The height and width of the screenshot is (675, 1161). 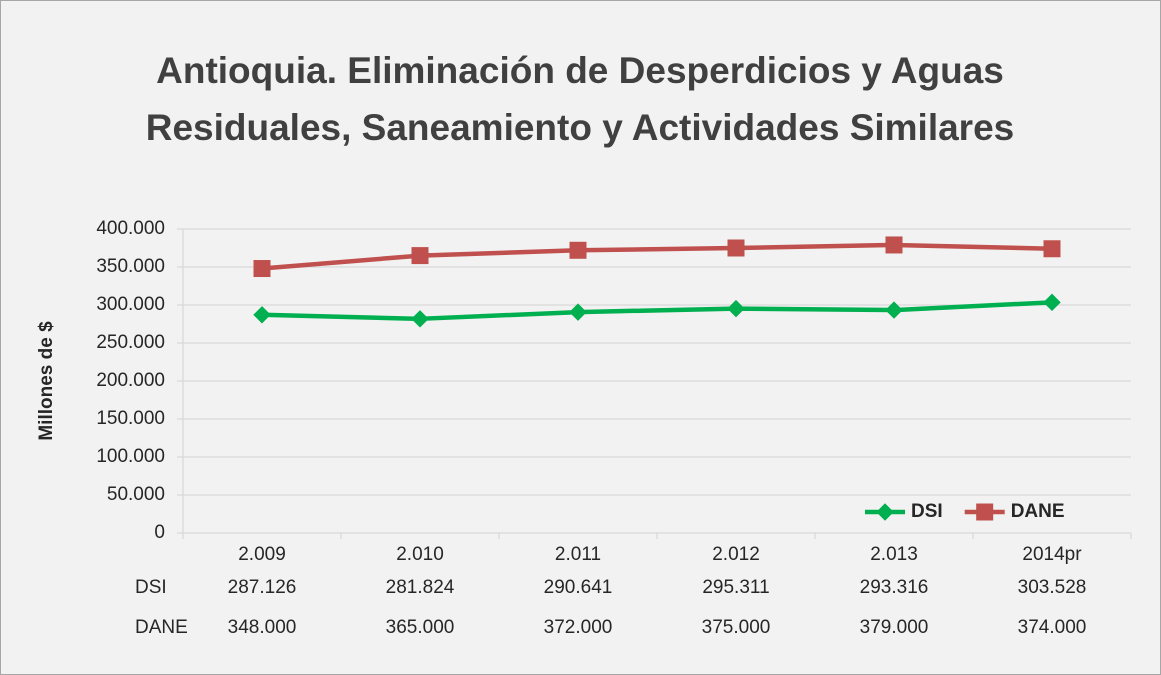 What do you see at coordinates (130, 342) in the screenshot?
I see `y-tick-label: 250.000` at bounding box center [130, 342].